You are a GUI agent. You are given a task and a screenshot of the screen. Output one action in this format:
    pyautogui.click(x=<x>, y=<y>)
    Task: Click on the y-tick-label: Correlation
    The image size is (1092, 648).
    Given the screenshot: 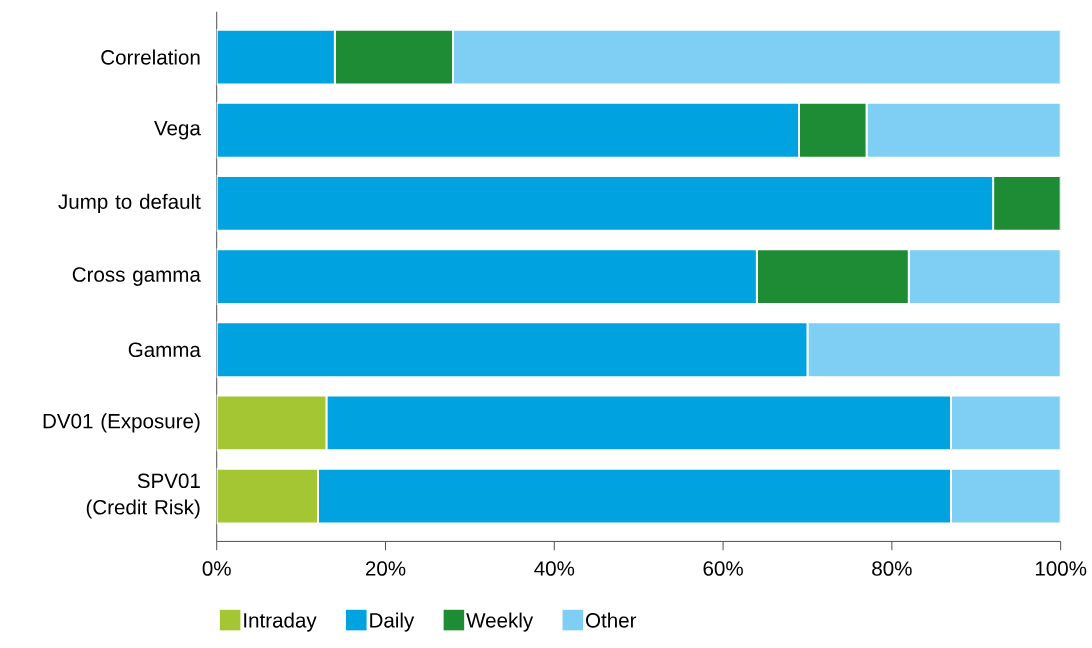 What is the action you would take?
    pyautogui.click(x=150, y=57)
    